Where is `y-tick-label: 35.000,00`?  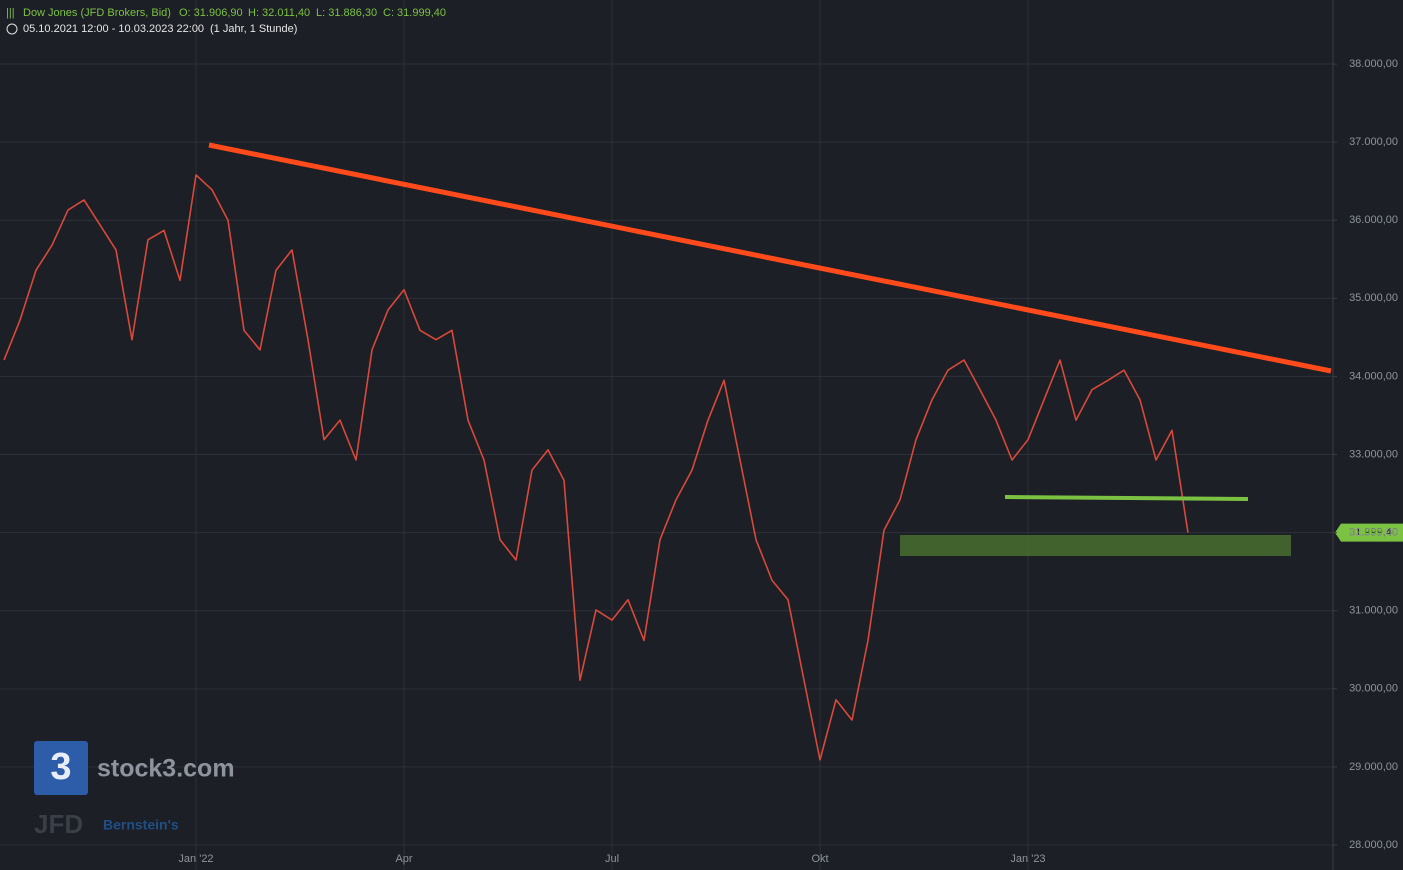
y-tick-label: 35.000,00 is located at coordinates (1373, 298).